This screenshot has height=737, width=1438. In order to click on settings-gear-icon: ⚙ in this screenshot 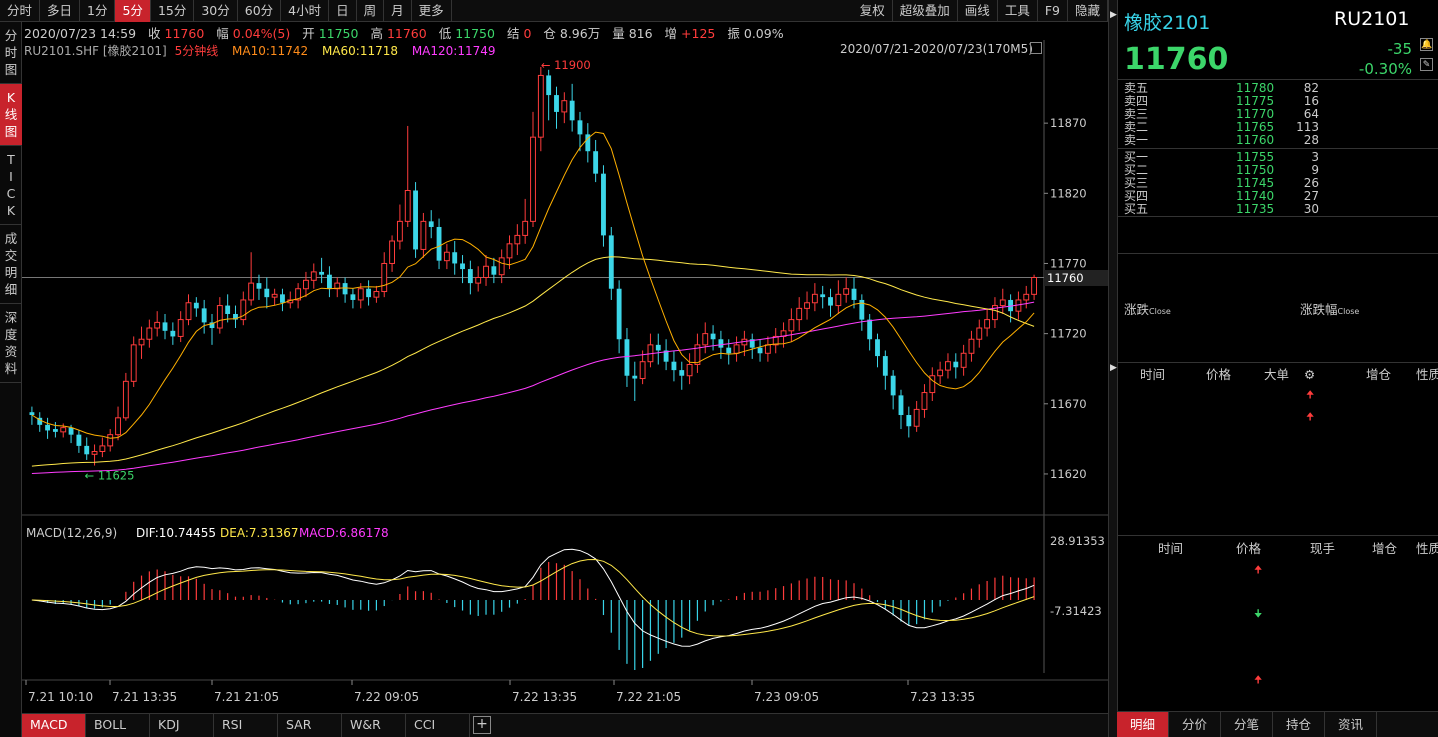, I will do `click(1310, 374)`.